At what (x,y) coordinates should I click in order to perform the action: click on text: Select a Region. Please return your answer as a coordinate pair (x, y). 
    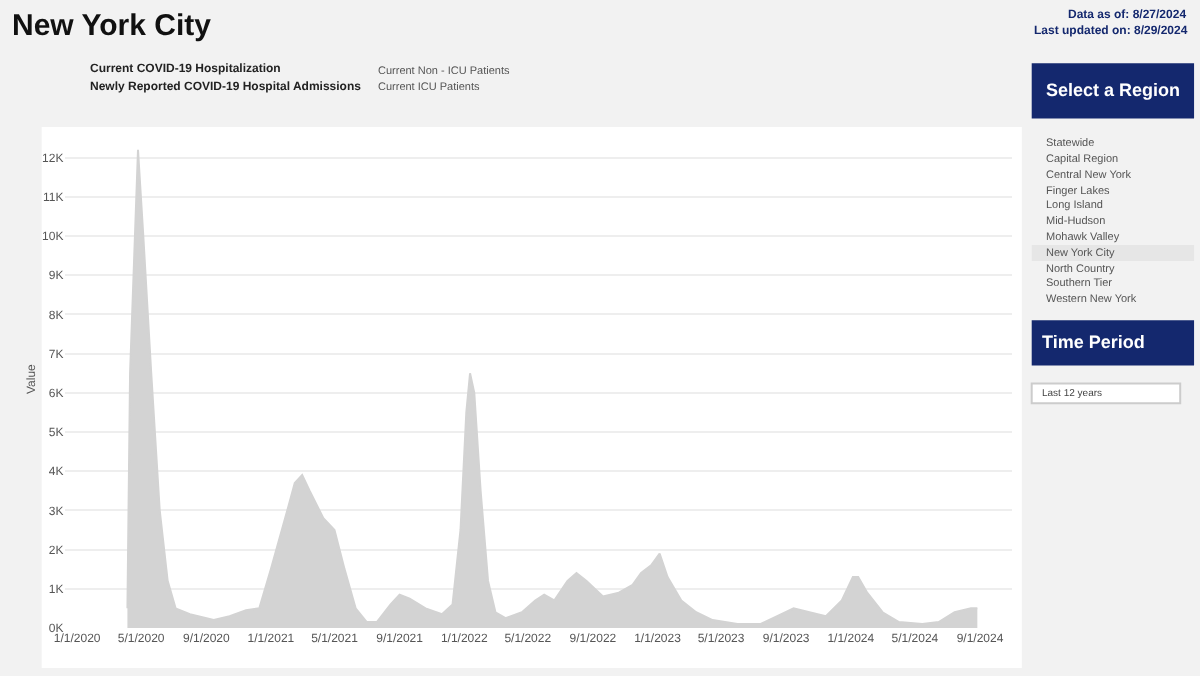
    Looking at the image, I should click on (1113, 90).